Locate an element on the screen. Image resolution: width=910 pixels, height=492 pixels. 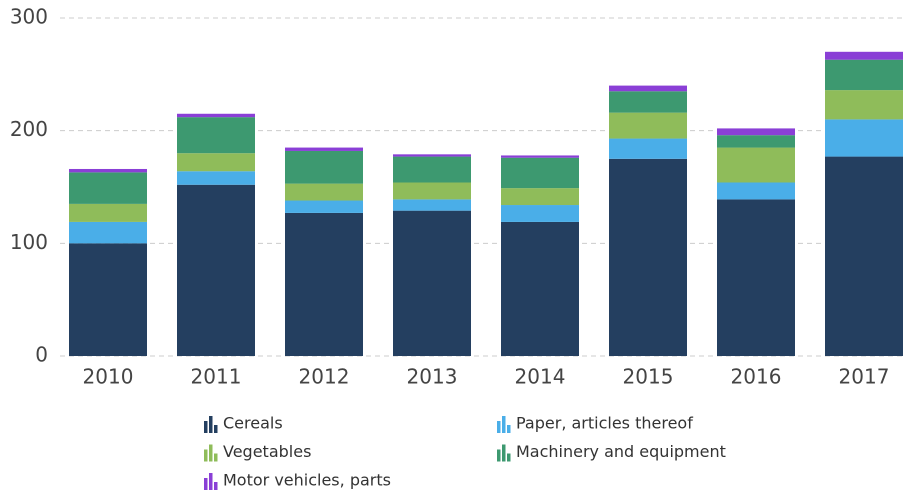
x-tick-label: 2017 is located at coordinates (864, 377).